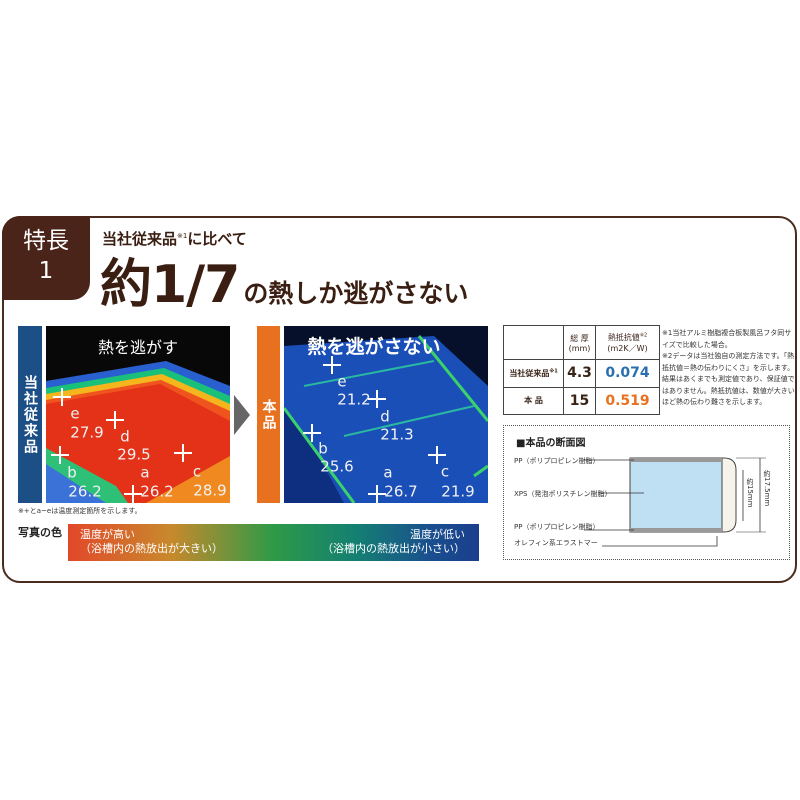 The image size is (800, 800). I want to click on row-thickness: 15, so click(579, 400).